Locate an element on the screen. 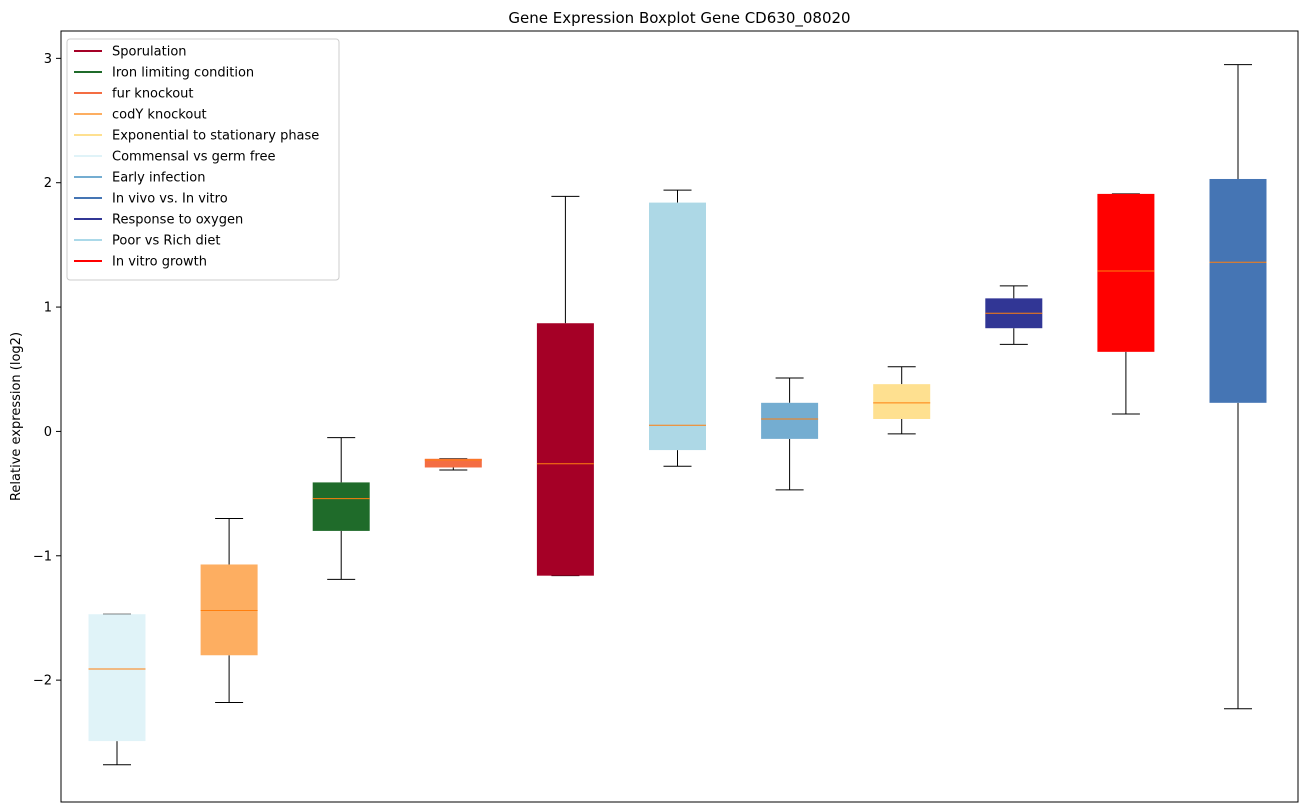  legend-item: codY knockout is located at coordinates (140, 115).